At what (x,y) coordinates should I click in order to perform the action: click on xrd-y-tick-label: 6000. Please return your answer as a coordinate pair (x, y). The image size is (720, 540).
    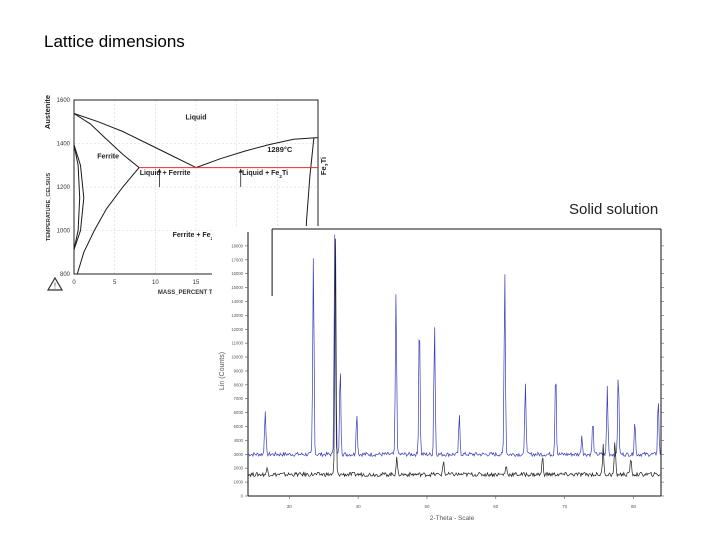
    Looking at the image, I should click on (239, 412).